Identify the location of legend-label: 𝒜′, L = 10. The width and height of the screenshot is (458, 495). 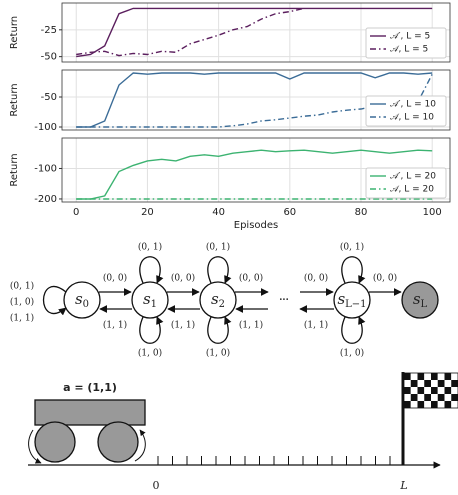
(413, 105).